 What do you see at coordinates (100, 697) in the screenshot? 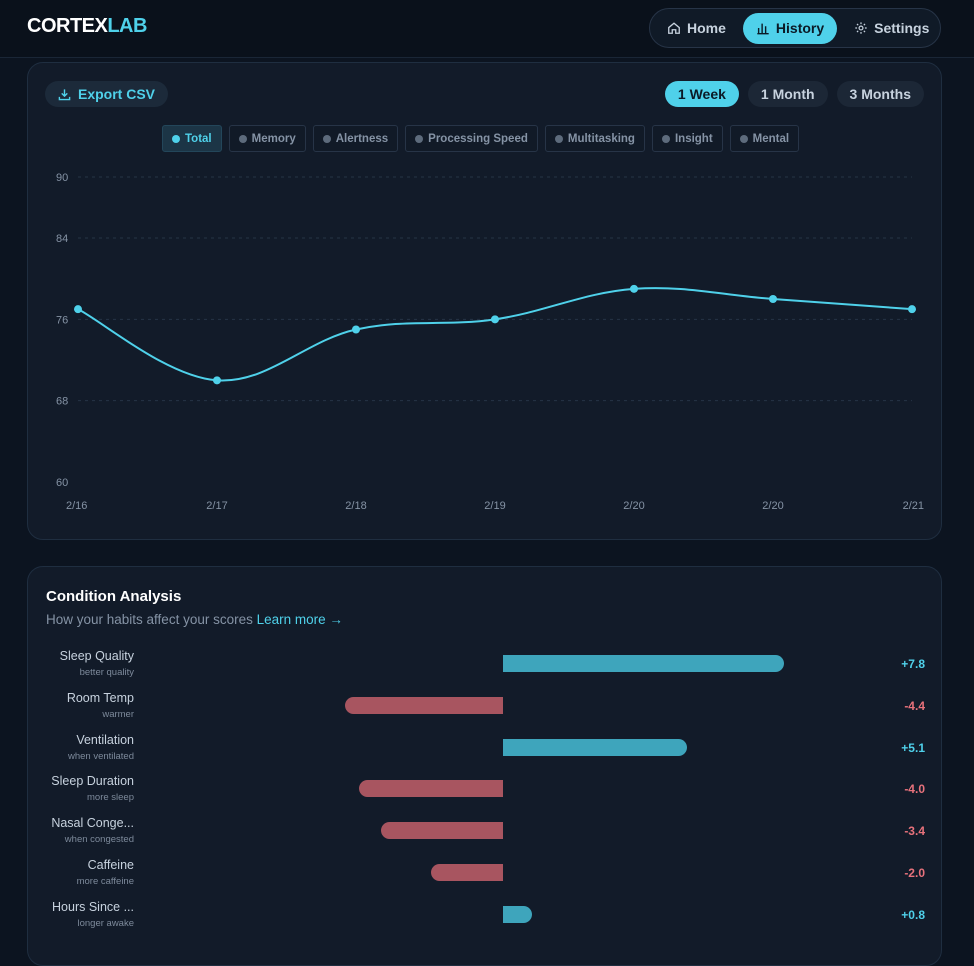
I see `factor-name: Room Temp` at bounding box center [100, 697].